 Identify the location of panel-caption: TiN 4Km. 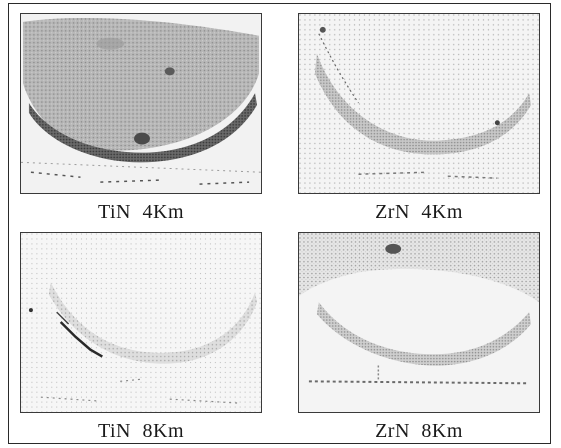
(140, 212).